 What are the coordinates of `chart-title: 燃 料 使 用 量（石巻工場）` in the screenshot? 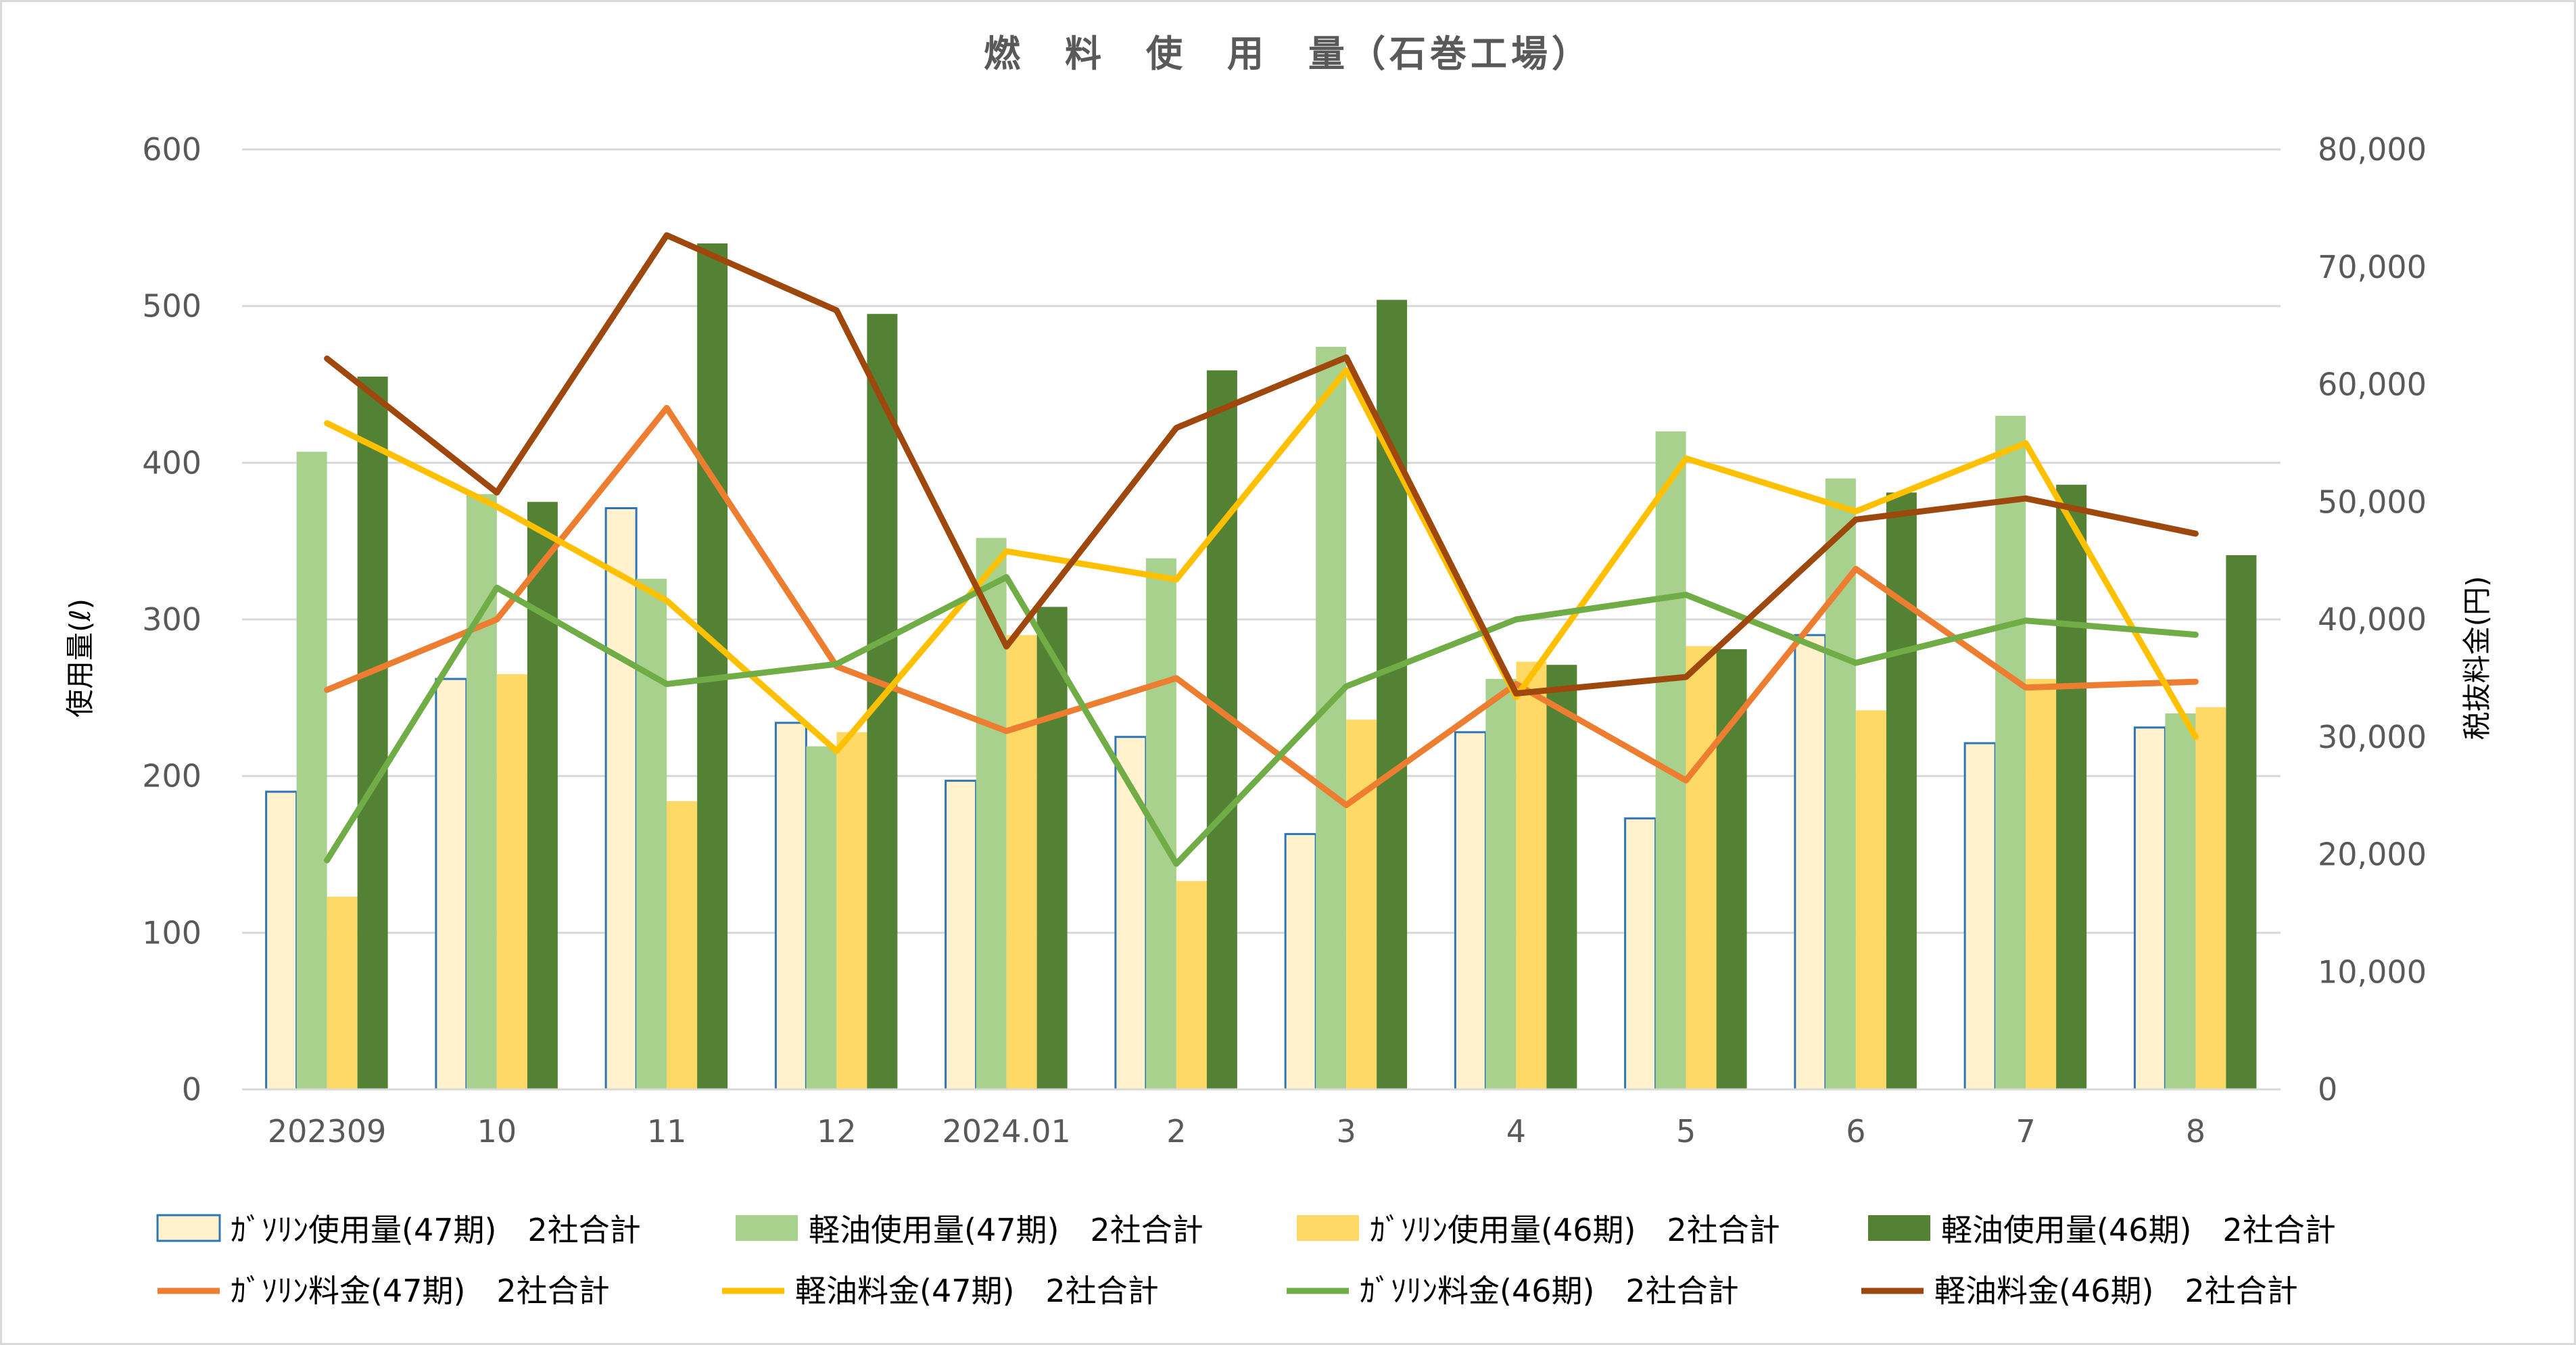 It's located at (1288, 54).